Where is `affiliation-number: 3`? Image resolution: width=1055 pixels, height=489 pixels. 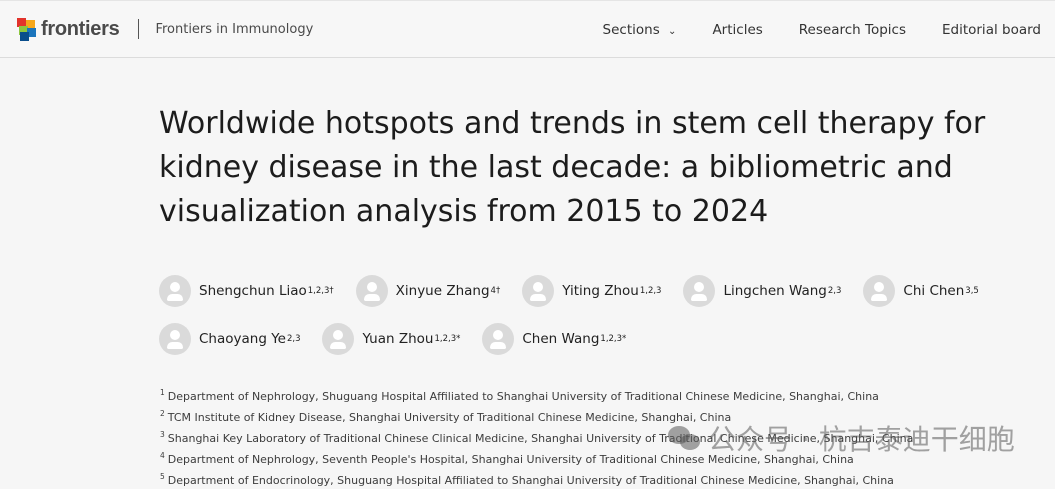 affiliation-number: 3 is located at coordinates (162, 434).